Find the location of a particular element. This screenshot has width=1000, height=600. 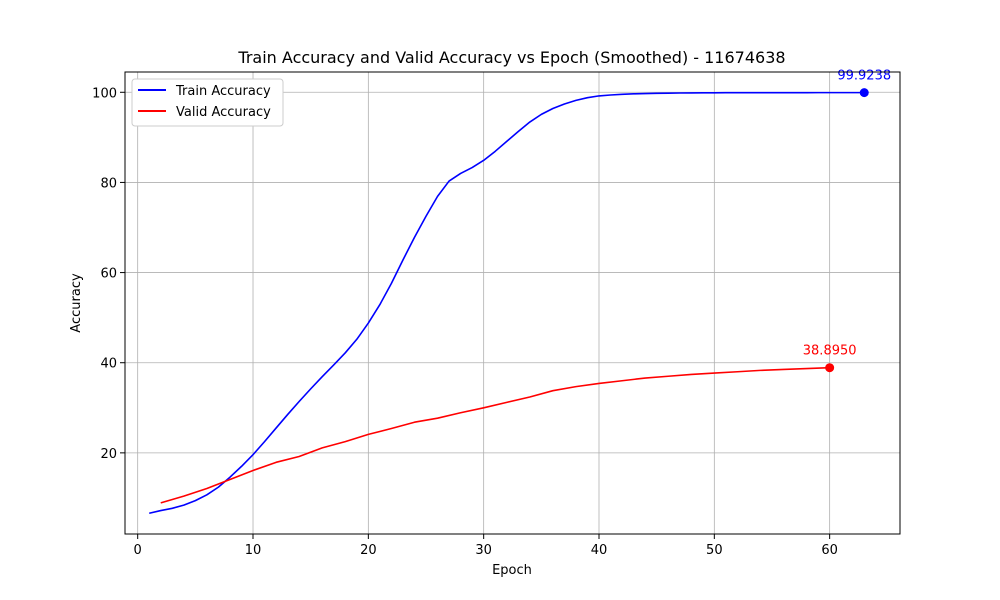

y-tick-label: 60 is located at coordinates (108, 274).